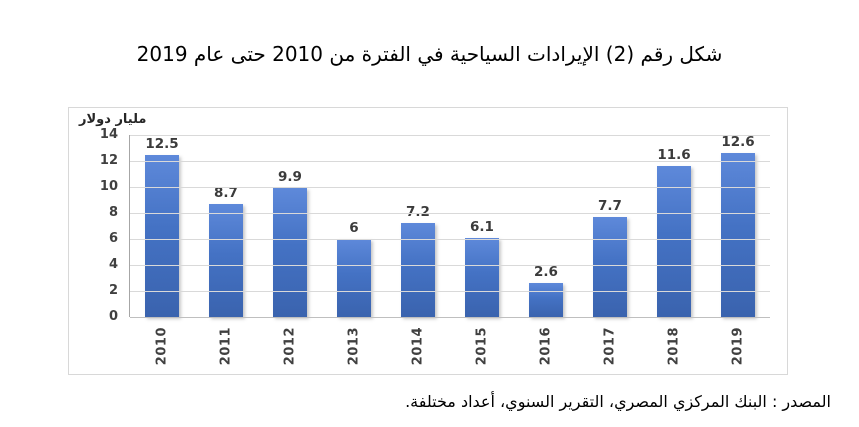  Describe the element at coordinates (226, 251) in the screenshot. I see `bar: 8.7` at that location.